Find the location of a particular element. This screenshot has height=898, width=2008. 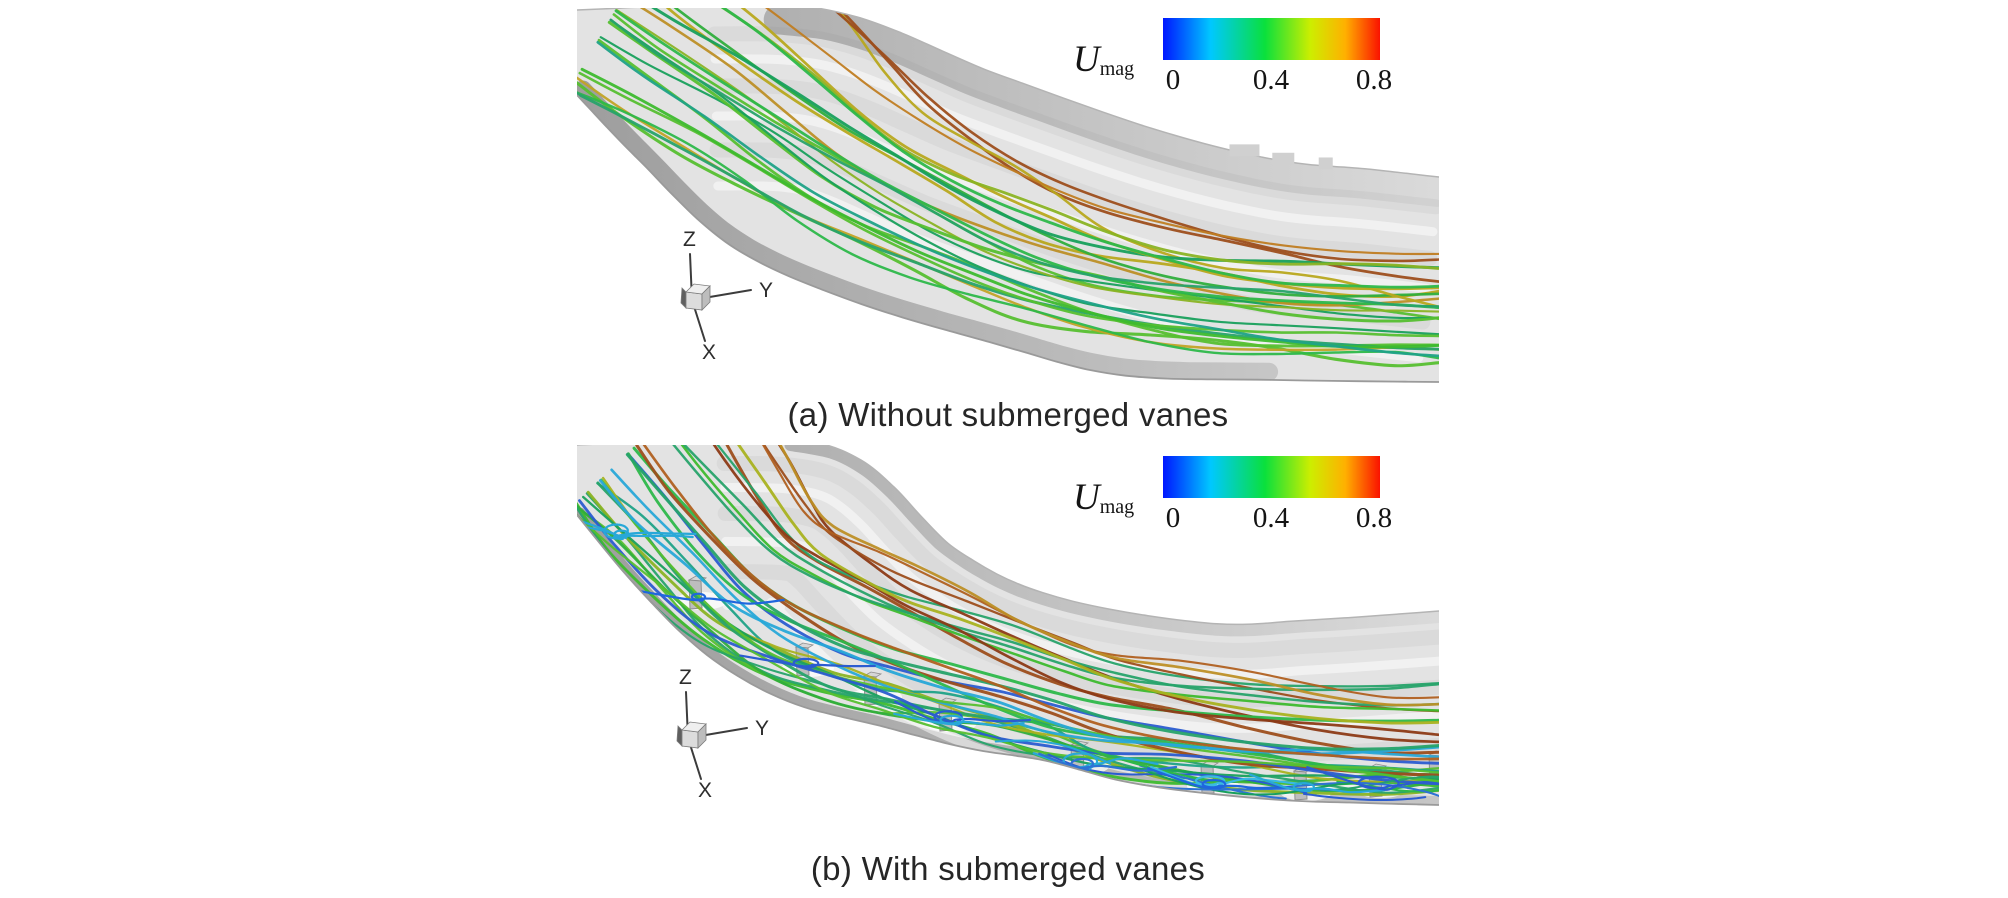

colorbar-a: Umag 0 0.4 0.8 is located at coordinates (1225, 62).